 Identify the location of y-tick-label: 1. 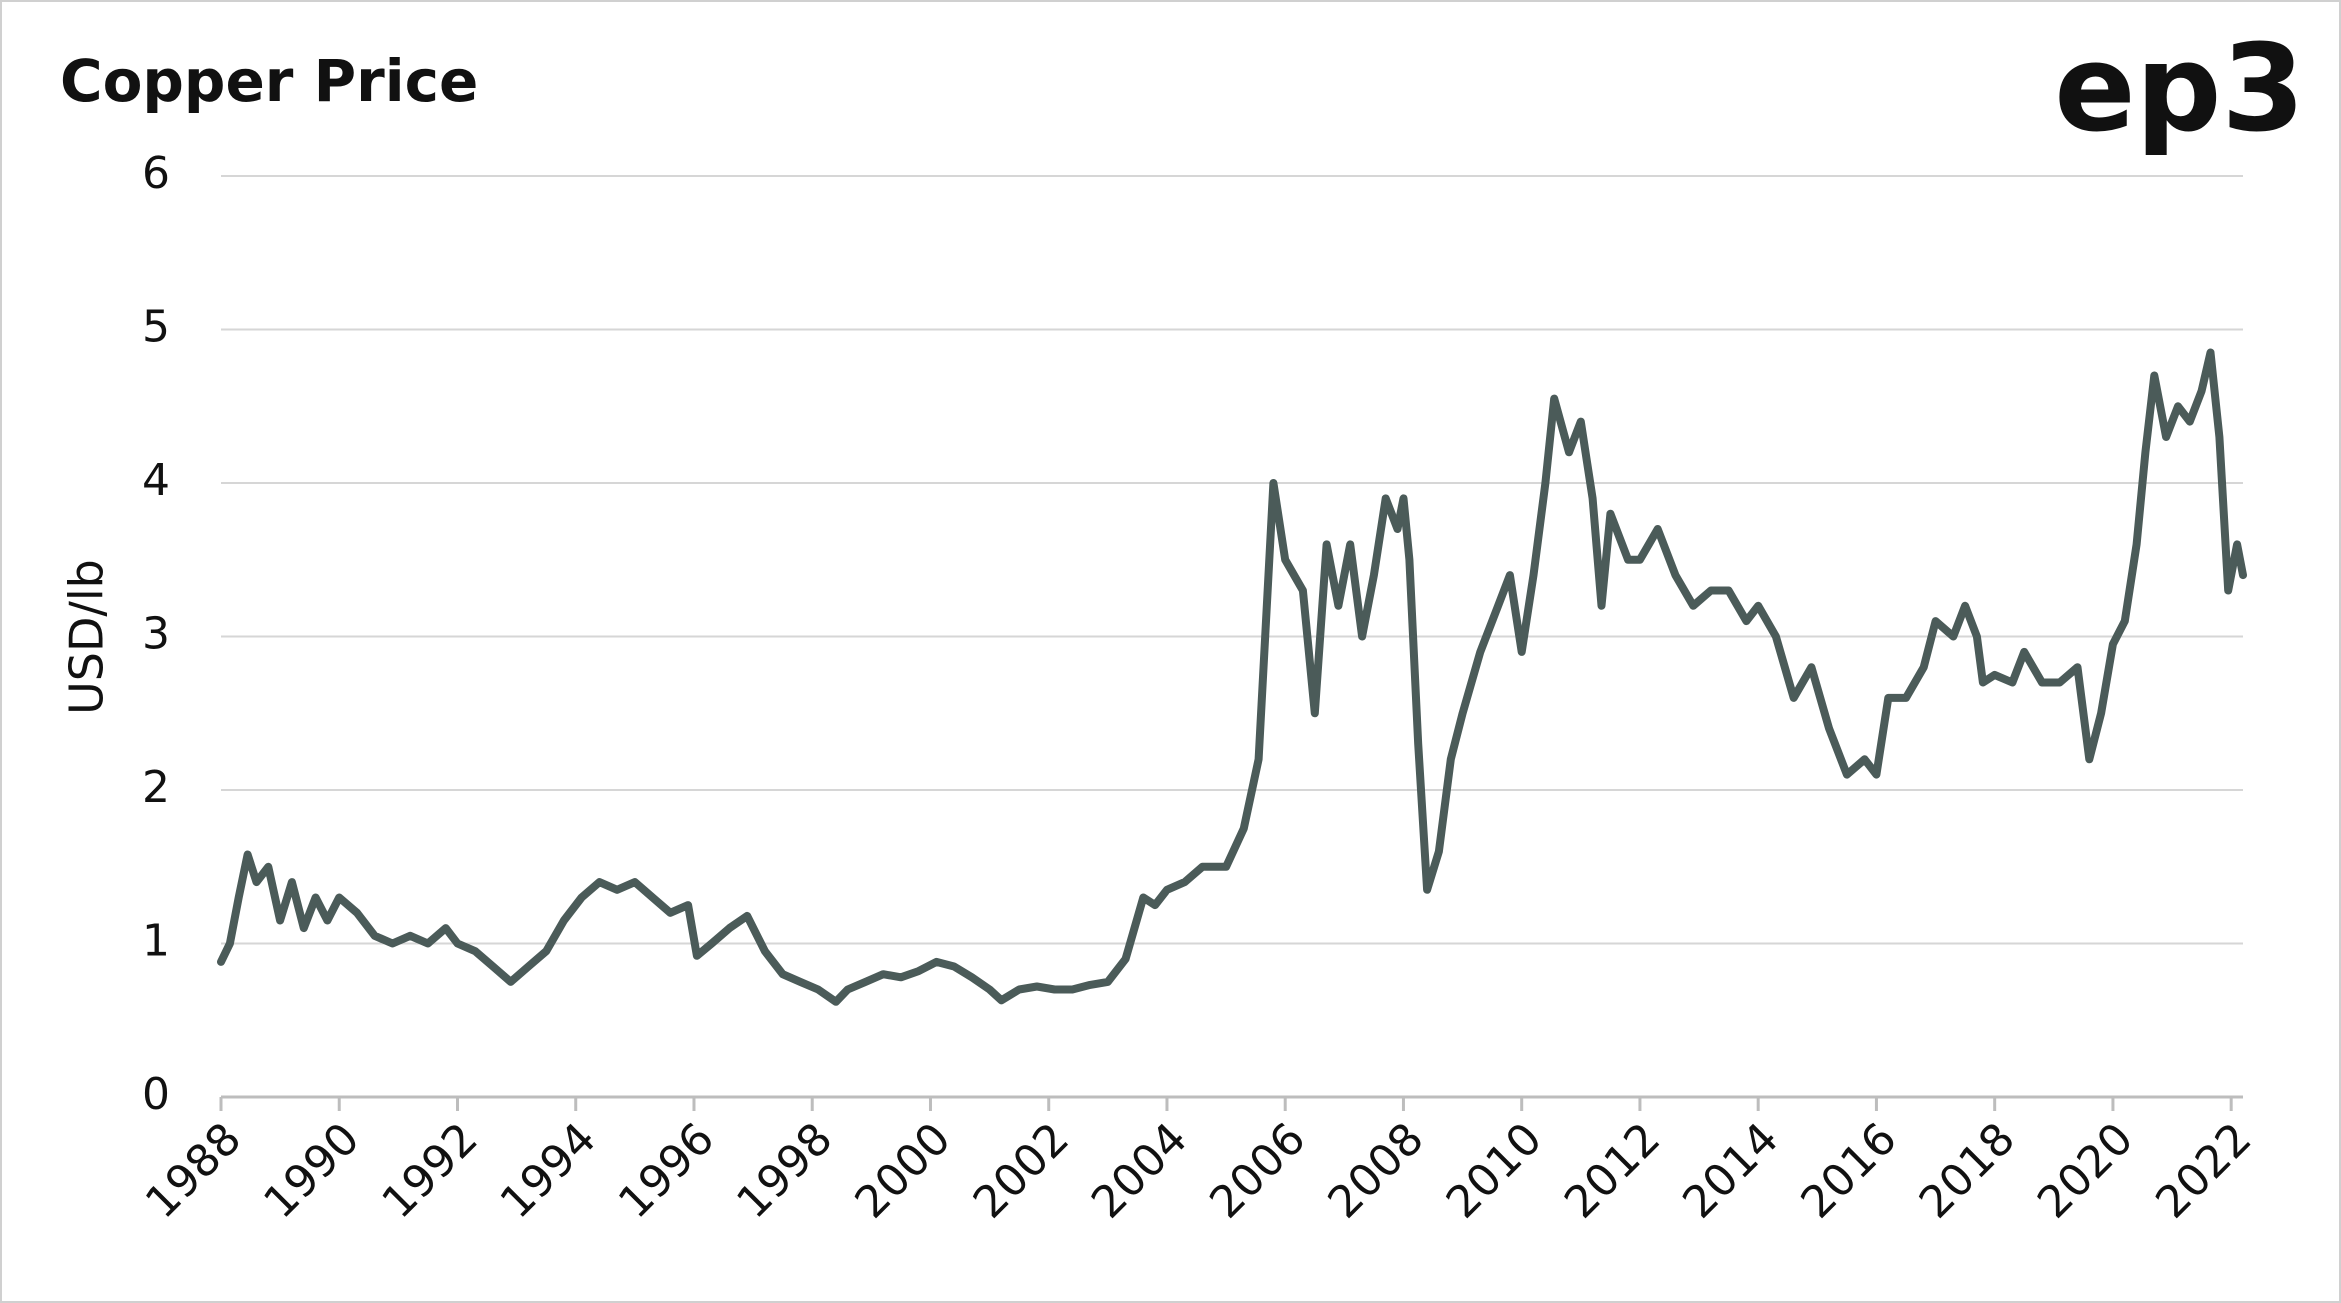
(156, 941).